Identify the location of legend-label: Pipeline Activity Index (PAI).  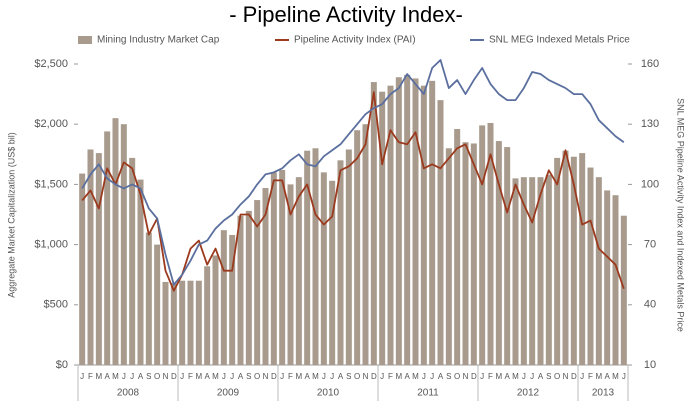
(355, 40).